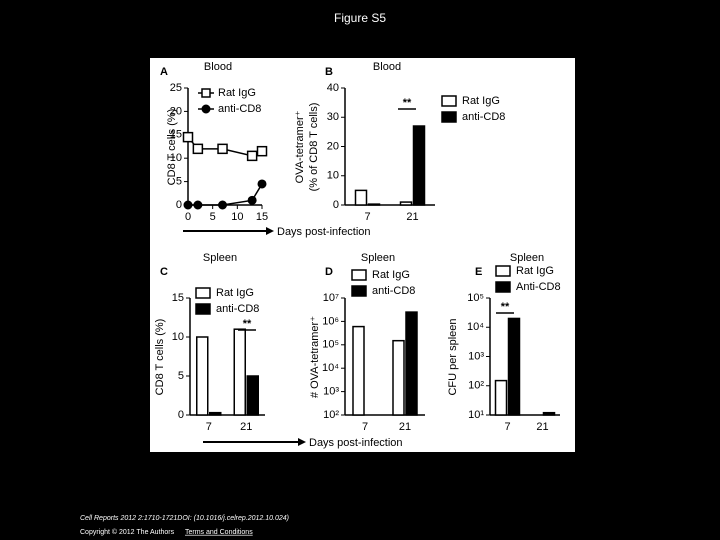  What do you see at coordinates (188, 217) in the screenshot?
I see `x-tick-label: 0` at bounding box center [188, 217].